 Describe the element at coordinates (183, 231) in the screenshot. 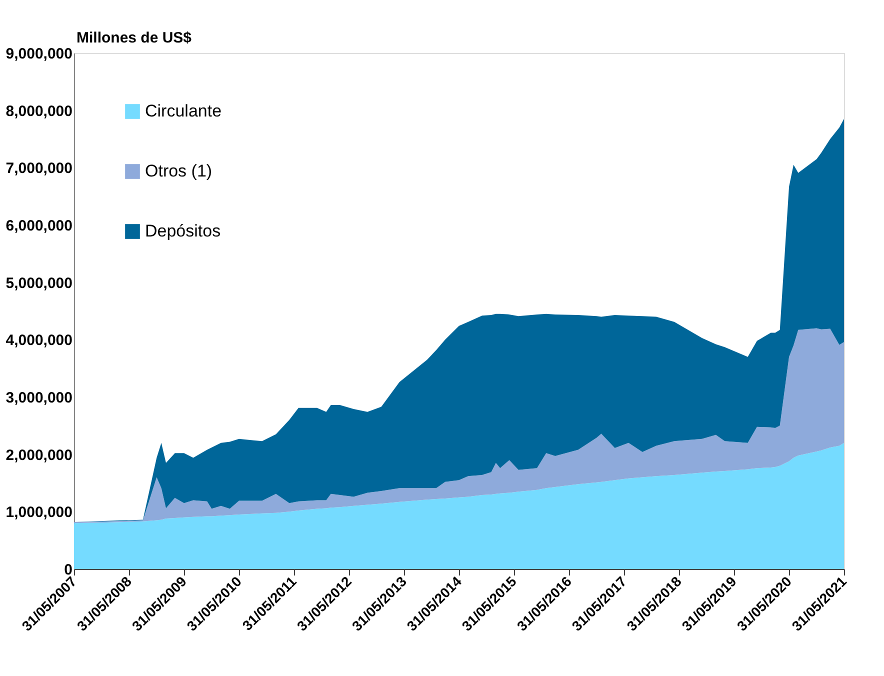

I see `legend-label: Depósitos` at that location.